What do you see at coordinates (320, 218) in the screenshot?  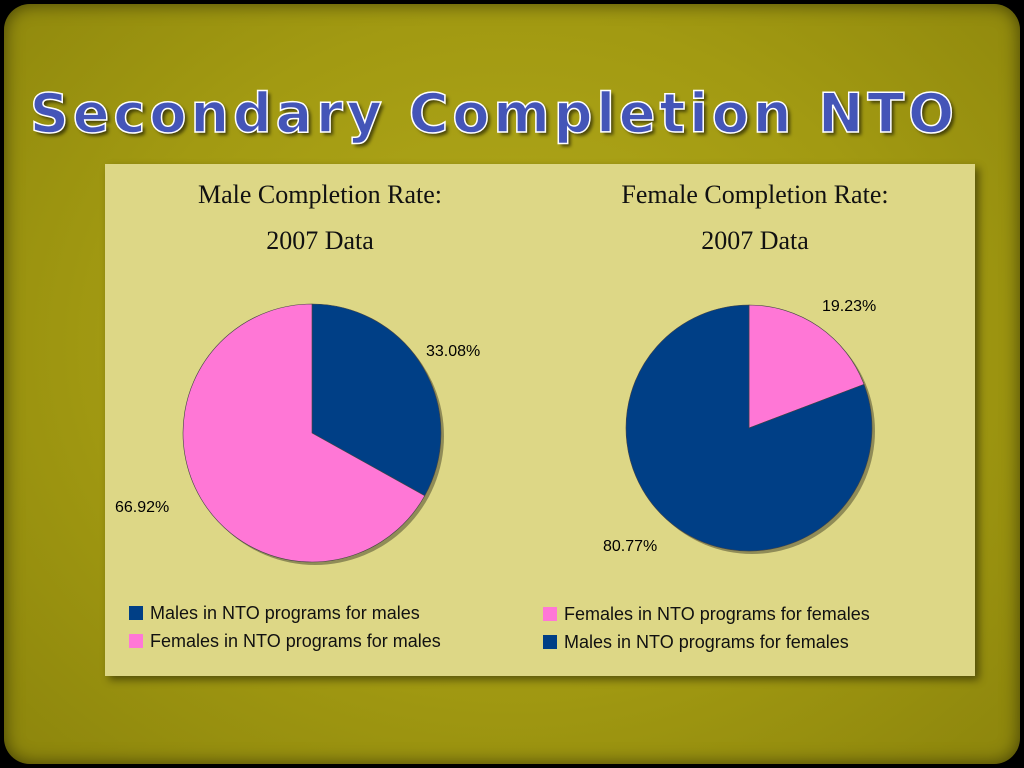 I see `male-chart-title: Male Completion Rate: 2007 Data` at bounding box center [320, 218].